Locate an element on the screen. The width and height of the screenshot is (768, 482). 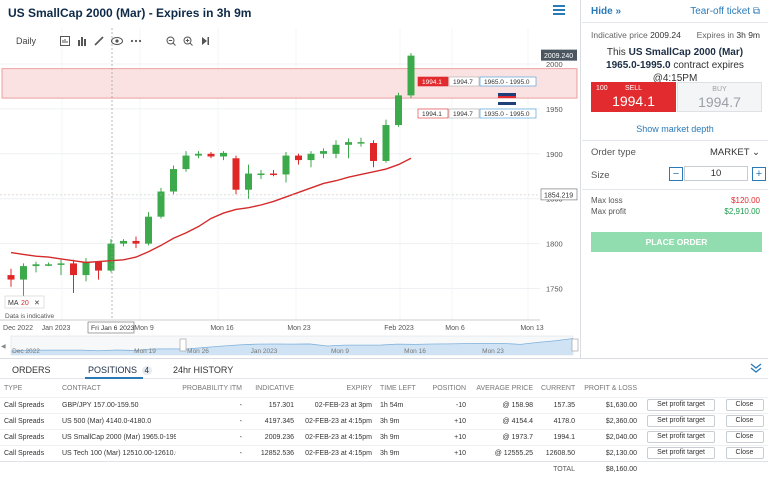
cursor-price-value: 1854.219 is located at coordinates (558, 195).